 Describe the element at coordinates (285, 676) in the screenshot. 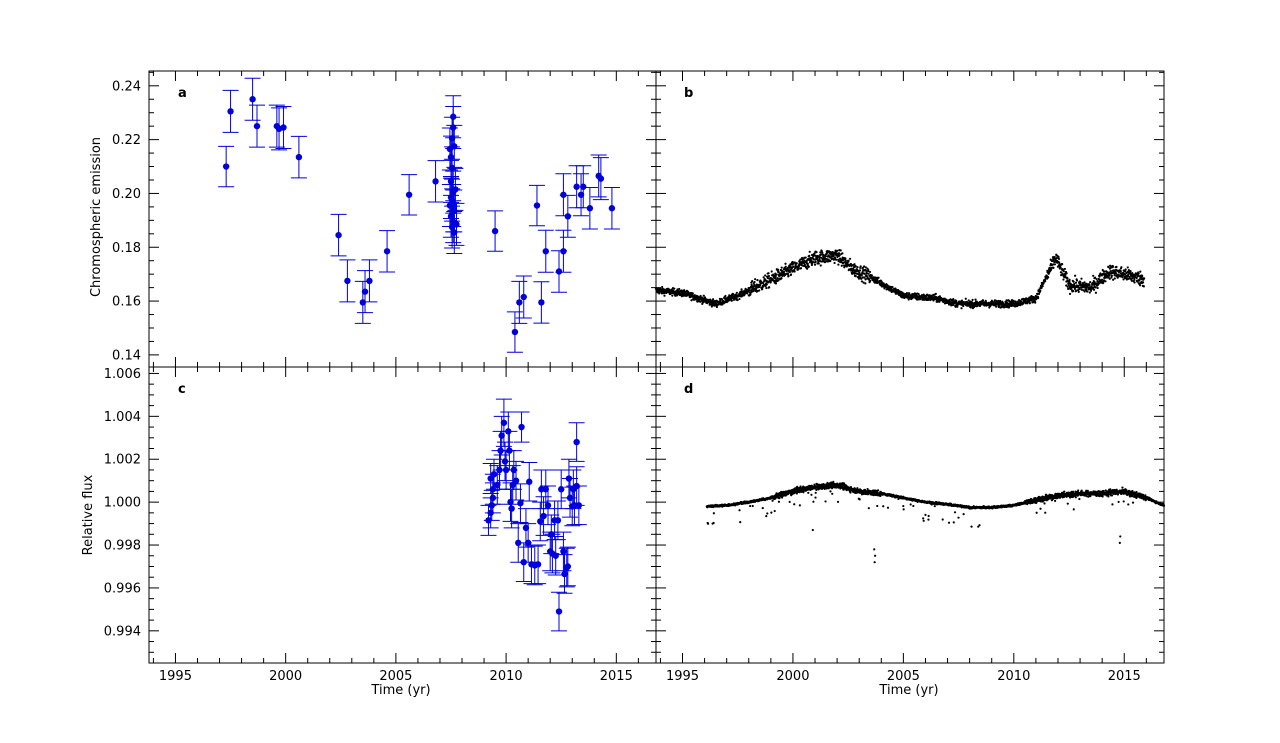

I see `x-tick-label: 2000` at that location.